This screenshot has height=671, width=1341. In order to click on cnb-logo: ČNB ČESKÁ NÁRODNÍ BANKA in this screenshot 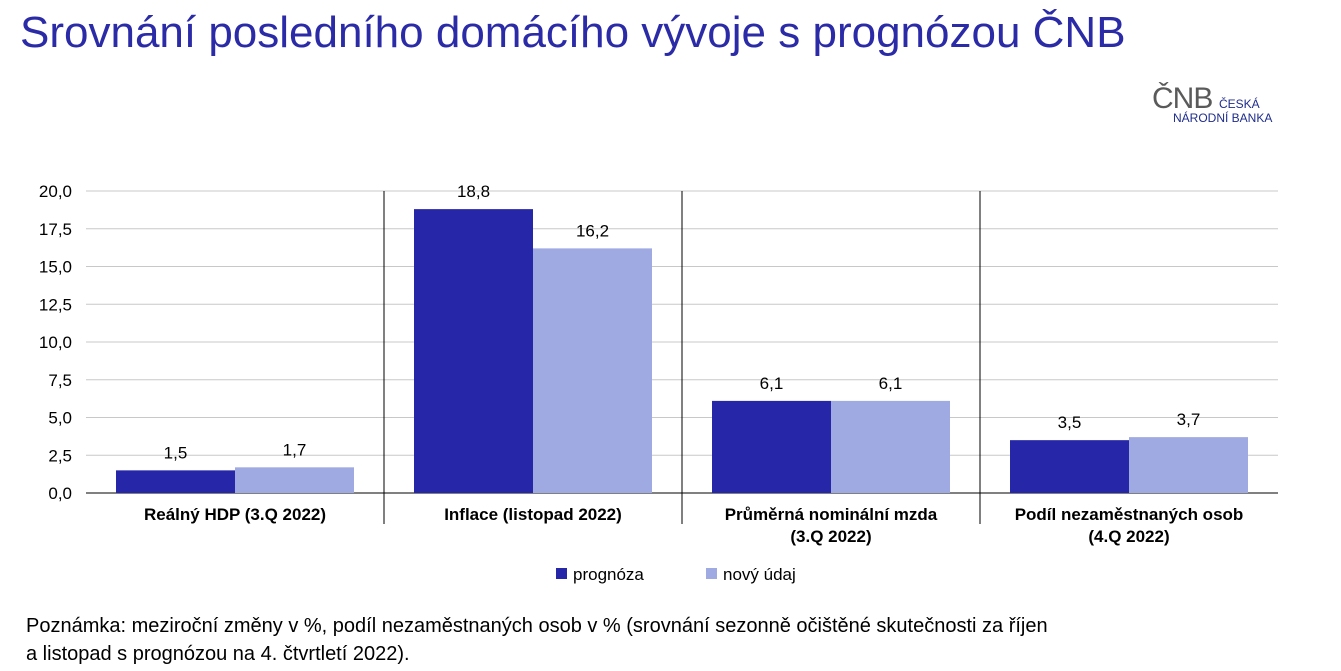, I will do `click(1222, 105)`.